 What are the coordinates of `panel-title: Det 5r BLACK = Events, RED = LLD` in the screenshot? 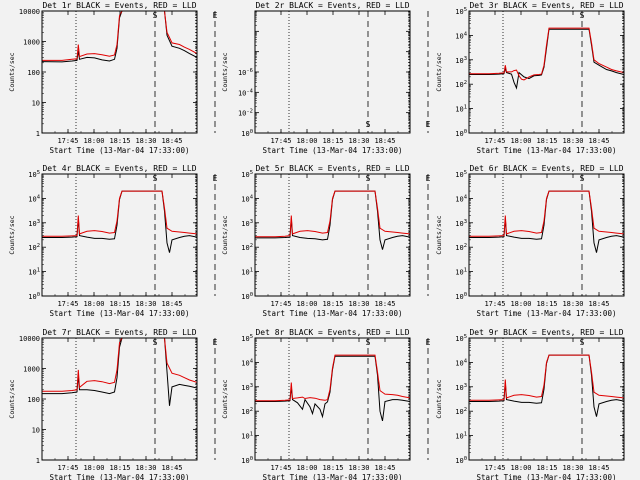 It's located at (332, 168).